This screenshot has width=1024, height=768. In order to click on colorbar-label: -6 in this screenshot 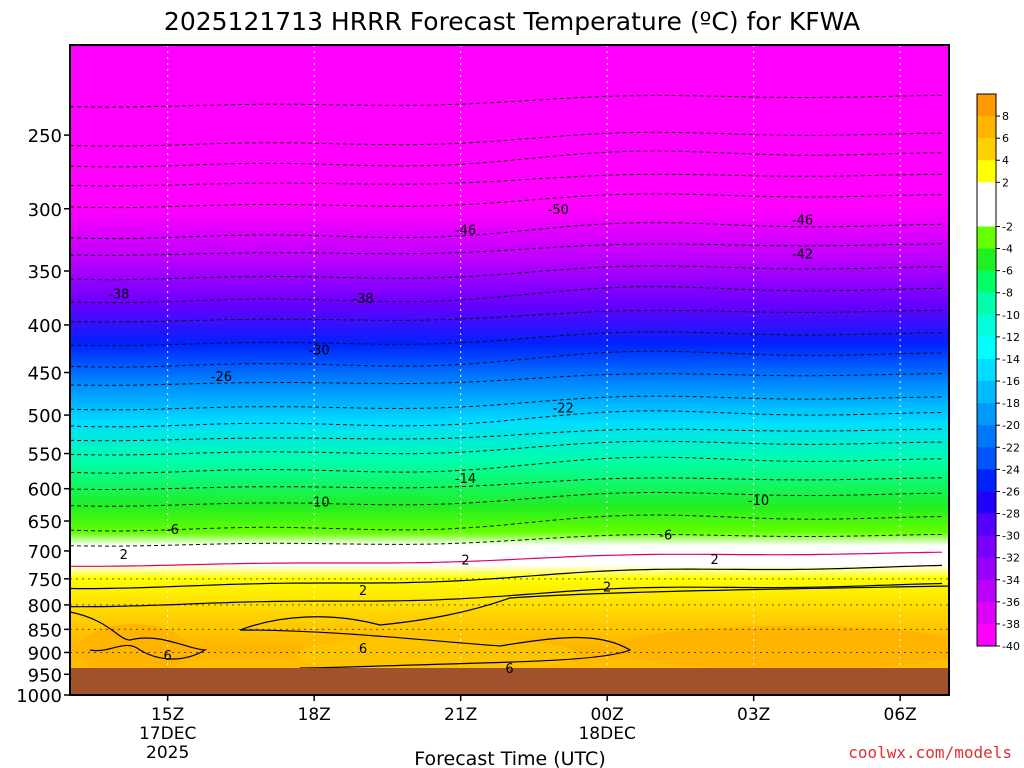, I will do `click(1007, 271)`.